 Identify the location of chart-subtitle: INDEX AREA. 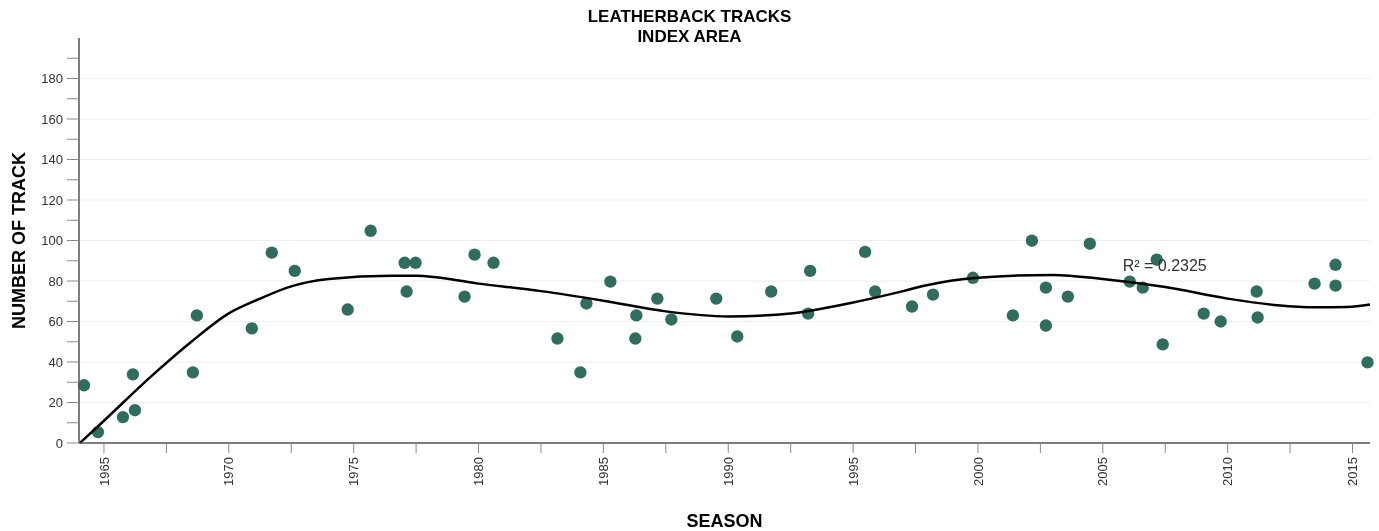
(689, 36).